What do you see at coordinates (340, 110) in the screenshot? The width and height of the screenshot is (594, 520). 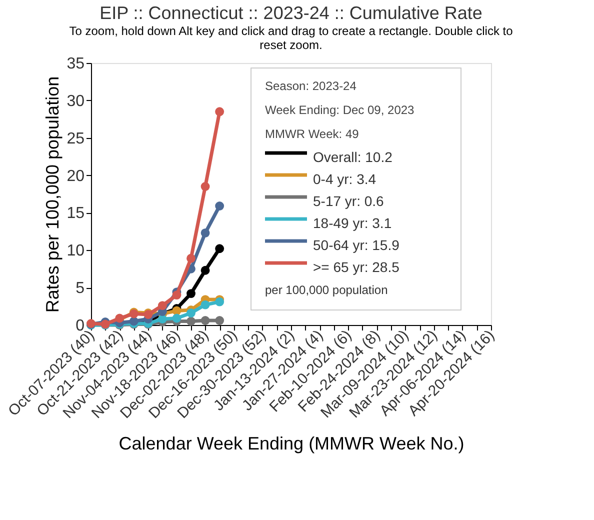 I see `annotation: Week Ending: Dec 09, 2023` at bounding box center [340, 110].